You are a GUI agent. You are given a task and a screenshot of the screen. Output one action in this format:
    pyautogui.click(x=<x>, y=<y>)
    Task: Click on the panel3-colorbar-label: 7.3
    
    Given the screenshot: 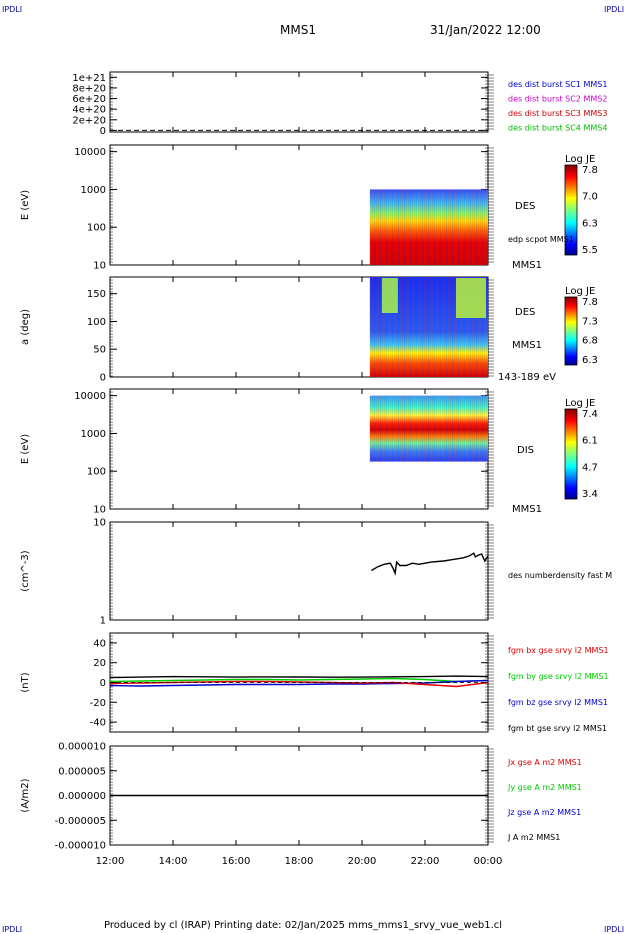 What is the action you would take?
    pyautogui.click(x=590, y=321)
    